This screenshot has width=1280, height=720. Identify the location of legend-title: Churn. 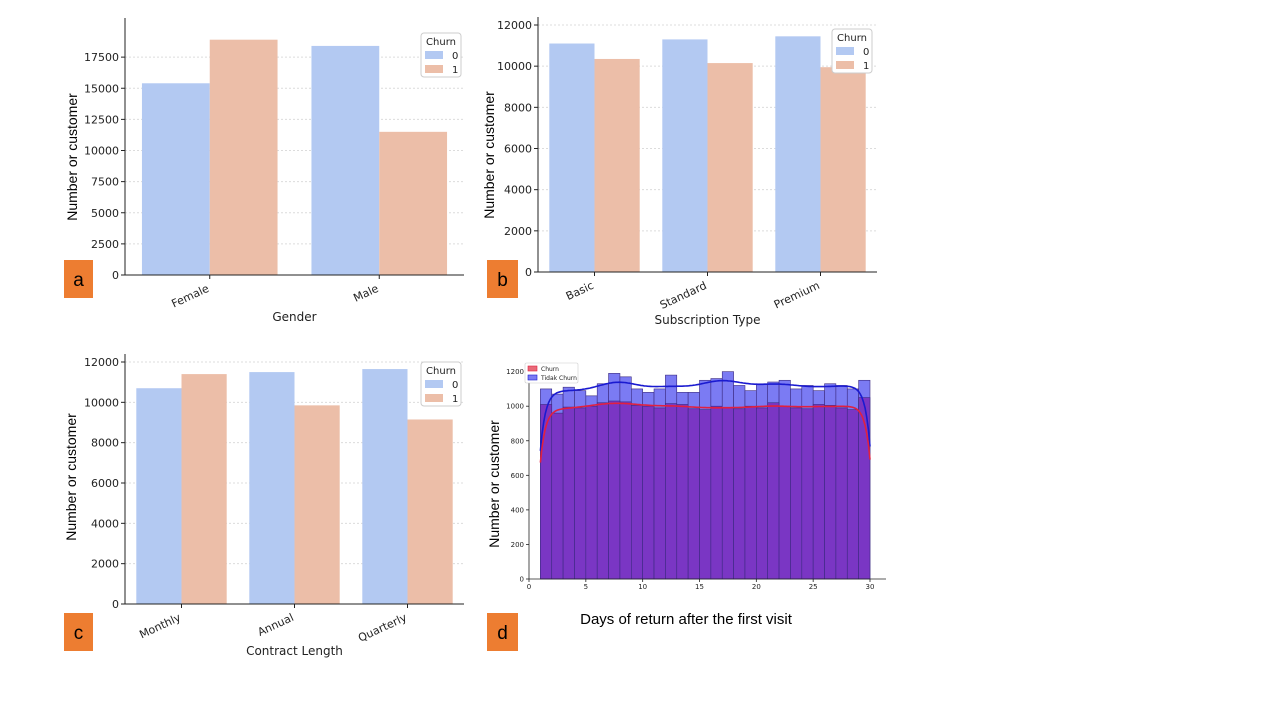
(852, 38).